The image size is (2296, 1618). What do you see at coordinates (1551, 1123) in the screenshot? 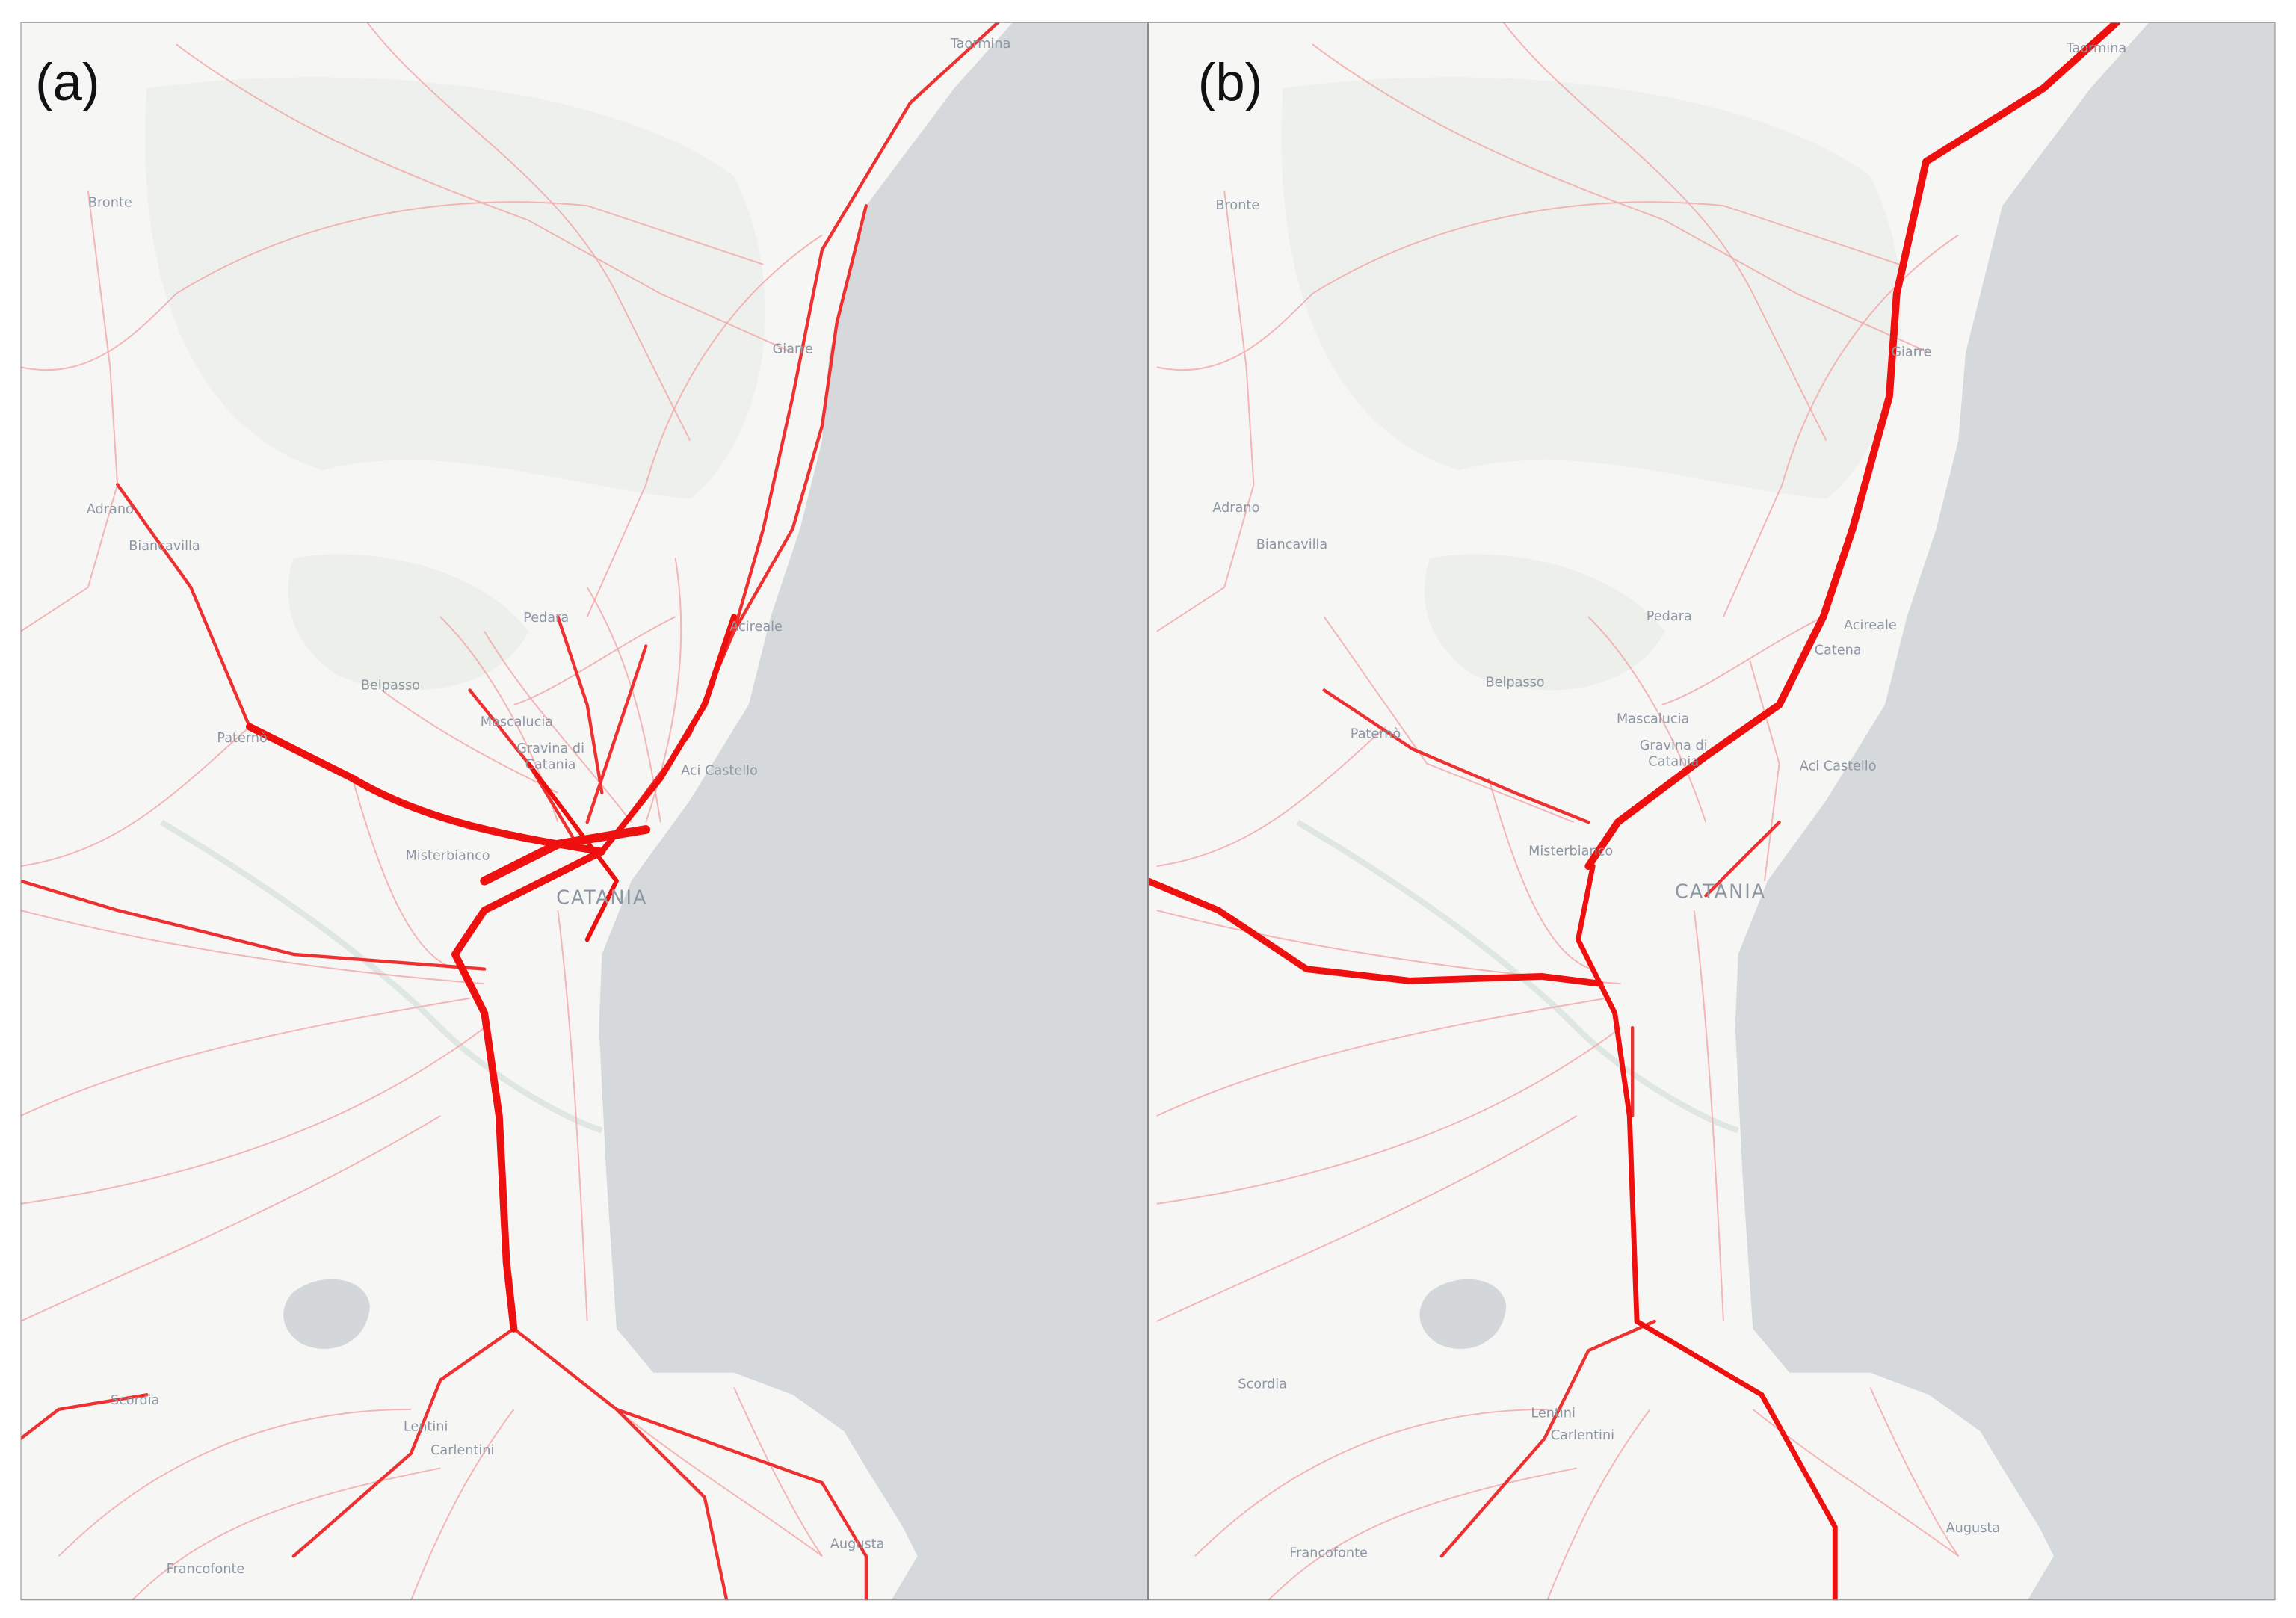
I see `roads-traffic` at bounding box center [1551, 1123].